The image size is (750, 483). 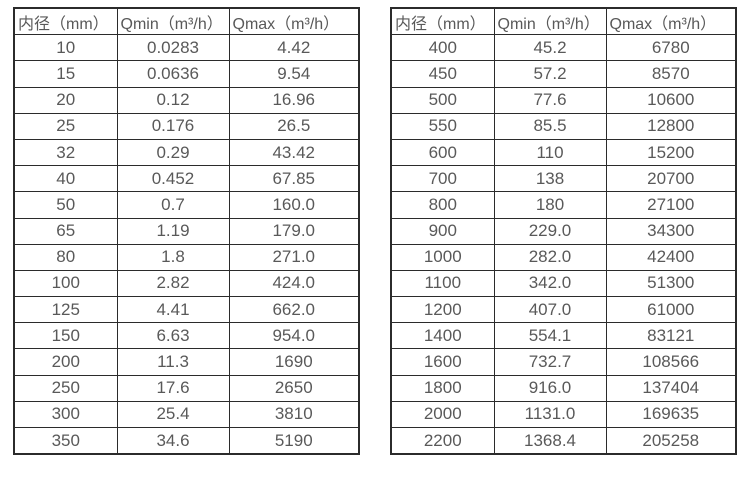 I want to click on table-cell: 916.0, so click(x=550, y=388).